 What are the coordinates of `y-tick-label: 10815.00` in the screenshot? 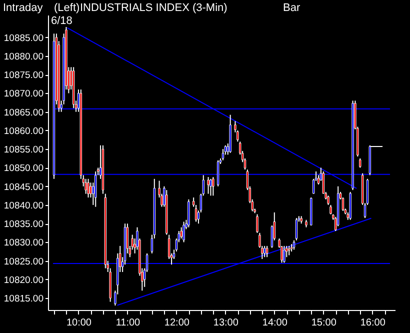 It's located at (24, 299).